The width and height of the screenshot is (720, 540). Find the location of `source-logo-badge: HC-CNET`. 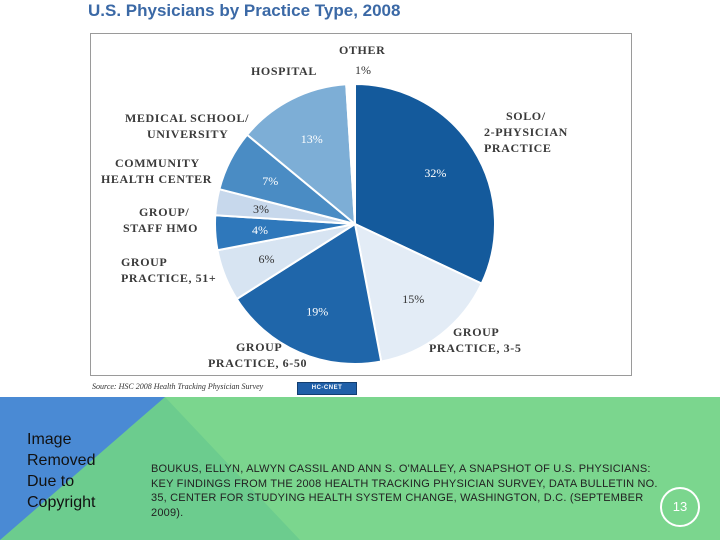

source-logo-badge: HC-CNET is located at coordinates (327, 388).